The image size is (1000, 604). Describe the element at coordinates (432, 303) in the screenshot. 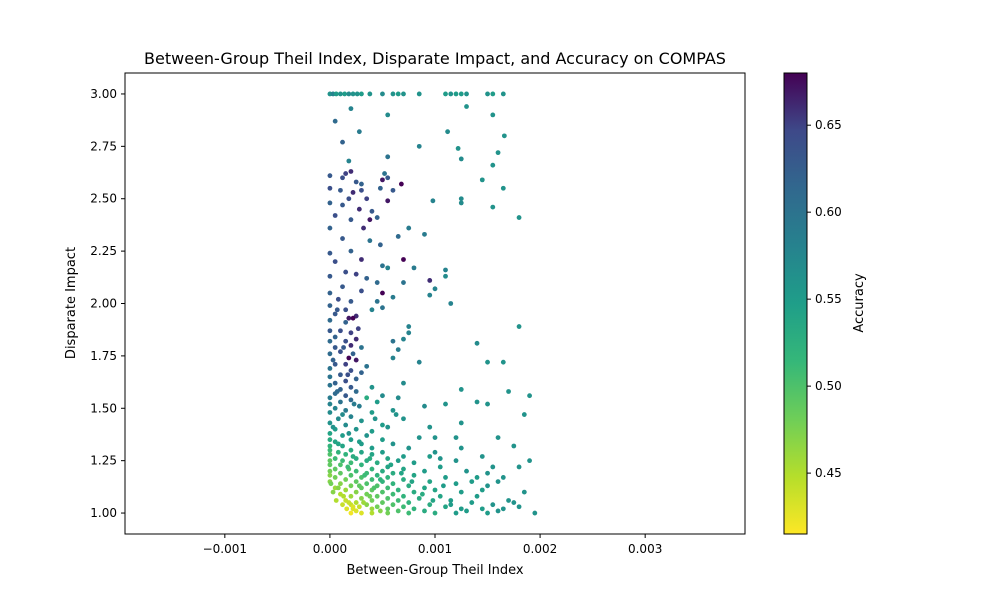

I see `points-layer` at that location.